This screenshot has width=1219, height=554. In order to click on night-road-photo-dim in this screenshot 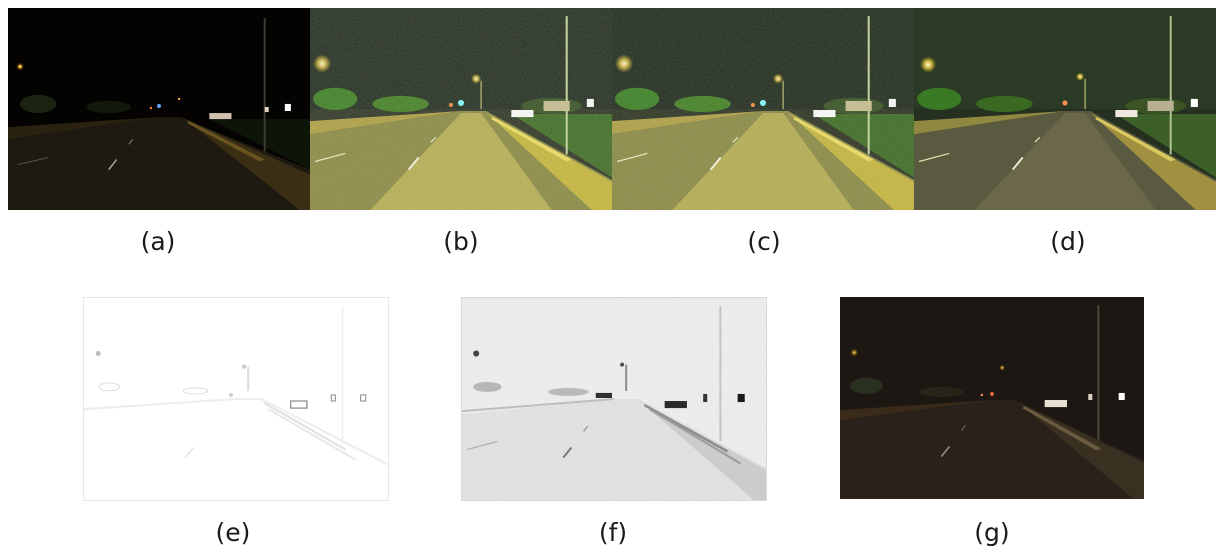, I will do `click(992, 398)`.